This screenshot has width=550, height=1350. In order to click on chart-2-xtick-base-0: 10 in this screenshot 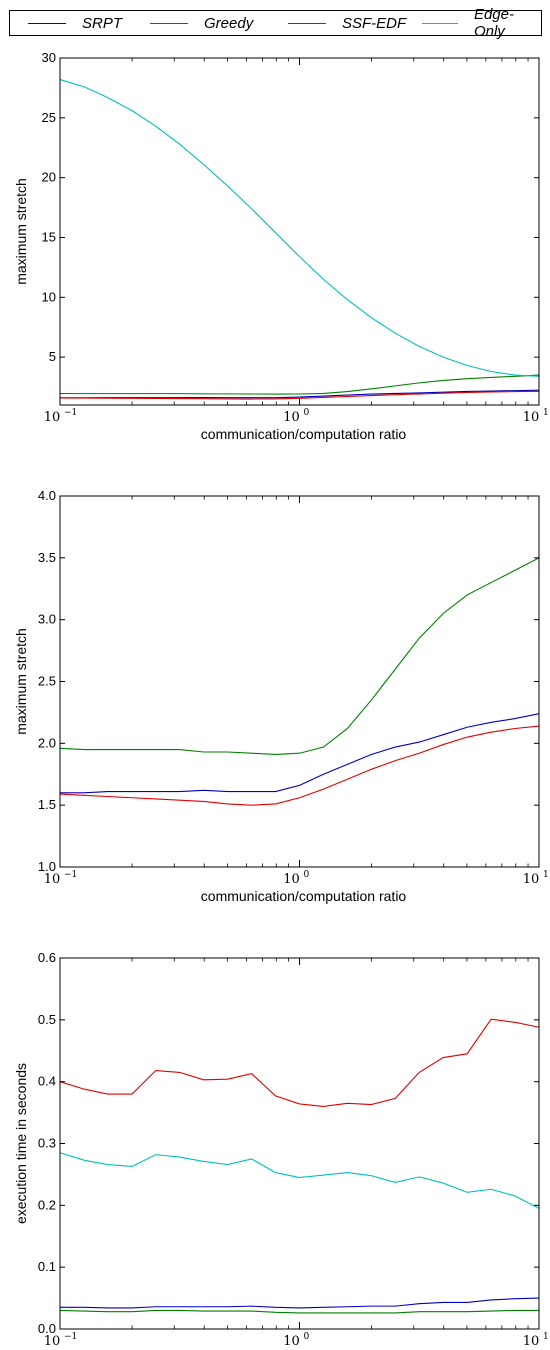, I will do `click(52, 879)`.